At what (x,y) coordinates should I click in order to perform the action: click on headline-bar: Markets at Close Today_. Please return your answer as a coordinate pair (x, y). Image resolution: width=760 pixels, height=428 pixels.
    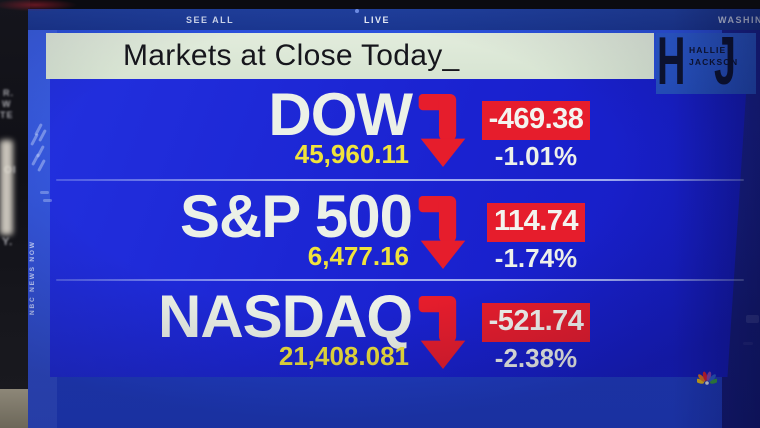
    Looking at the image, I should click on (350, 56).